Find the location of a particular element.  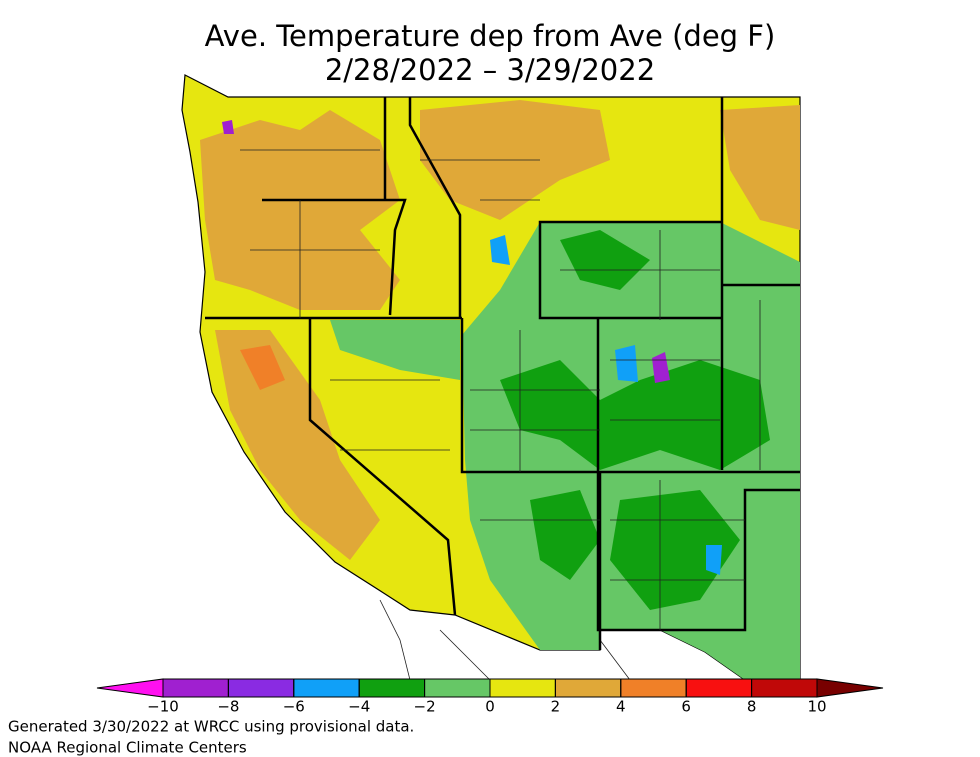

colorbar-tick-label: 10 is located at coordinates (816, 707).